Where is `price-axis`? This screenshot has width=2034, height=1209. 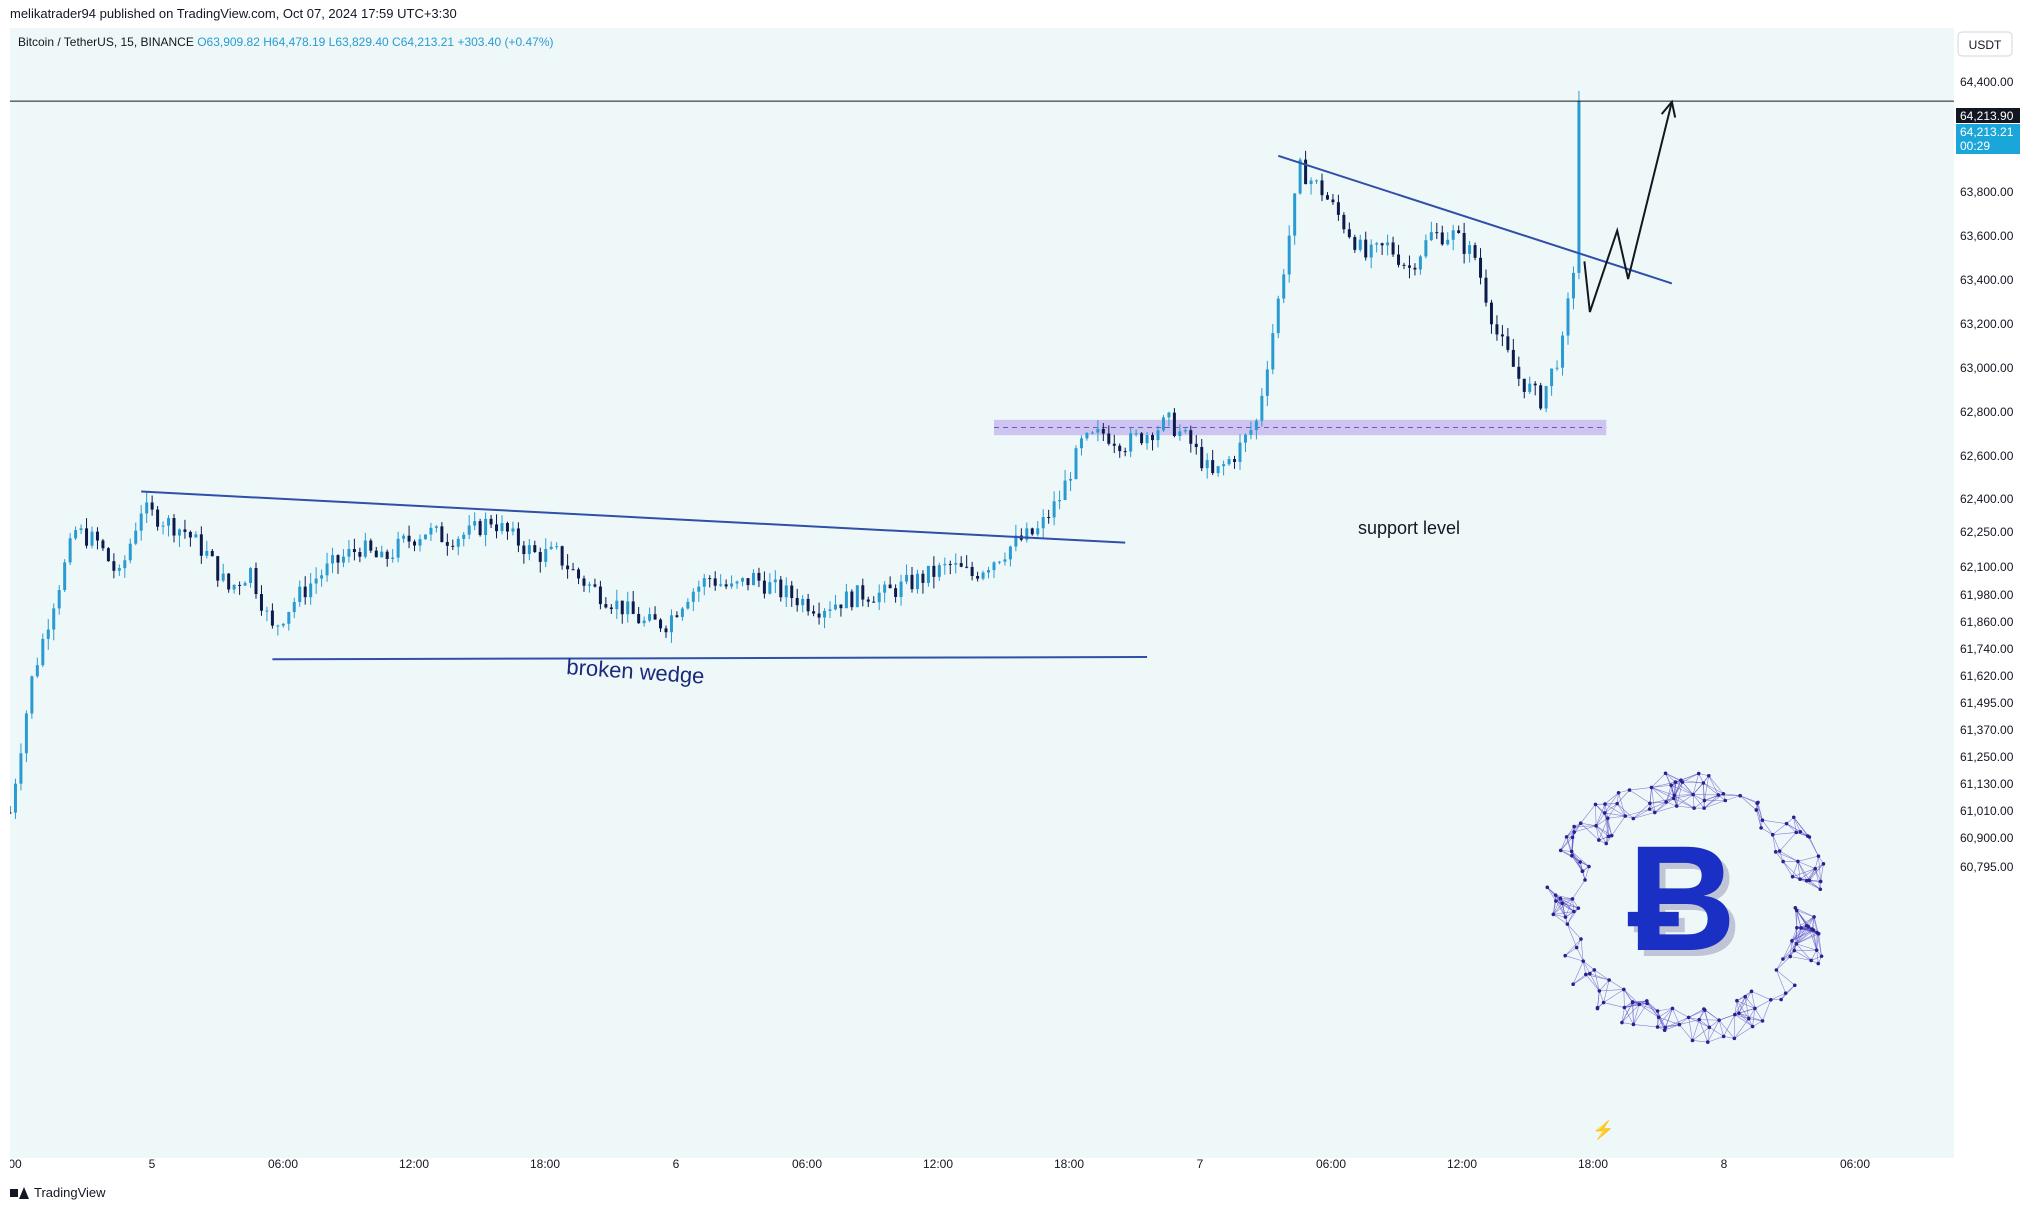 price-axis is located at coordinates (1989, 603).